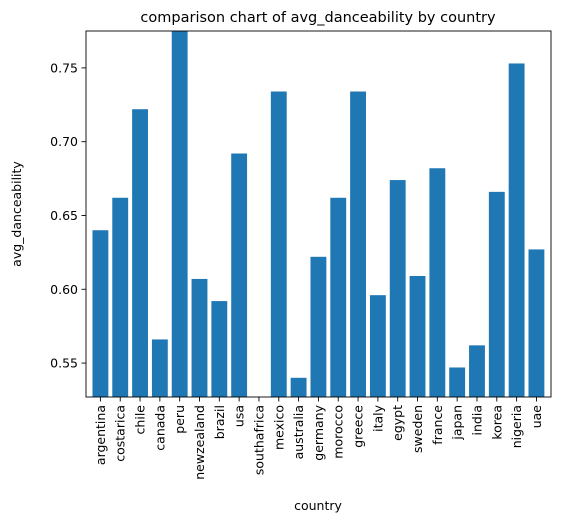 This screenshot has height=522, width=576. I want to click on x-tick-label: canada, so click(159, 428).